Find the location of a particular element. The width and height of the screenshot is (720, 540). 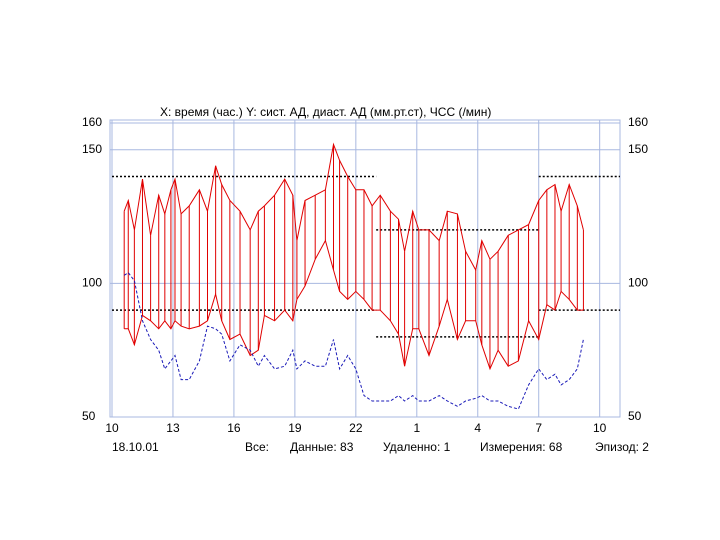

y2-tick-label: 100 is located at coordinates (638, 283).